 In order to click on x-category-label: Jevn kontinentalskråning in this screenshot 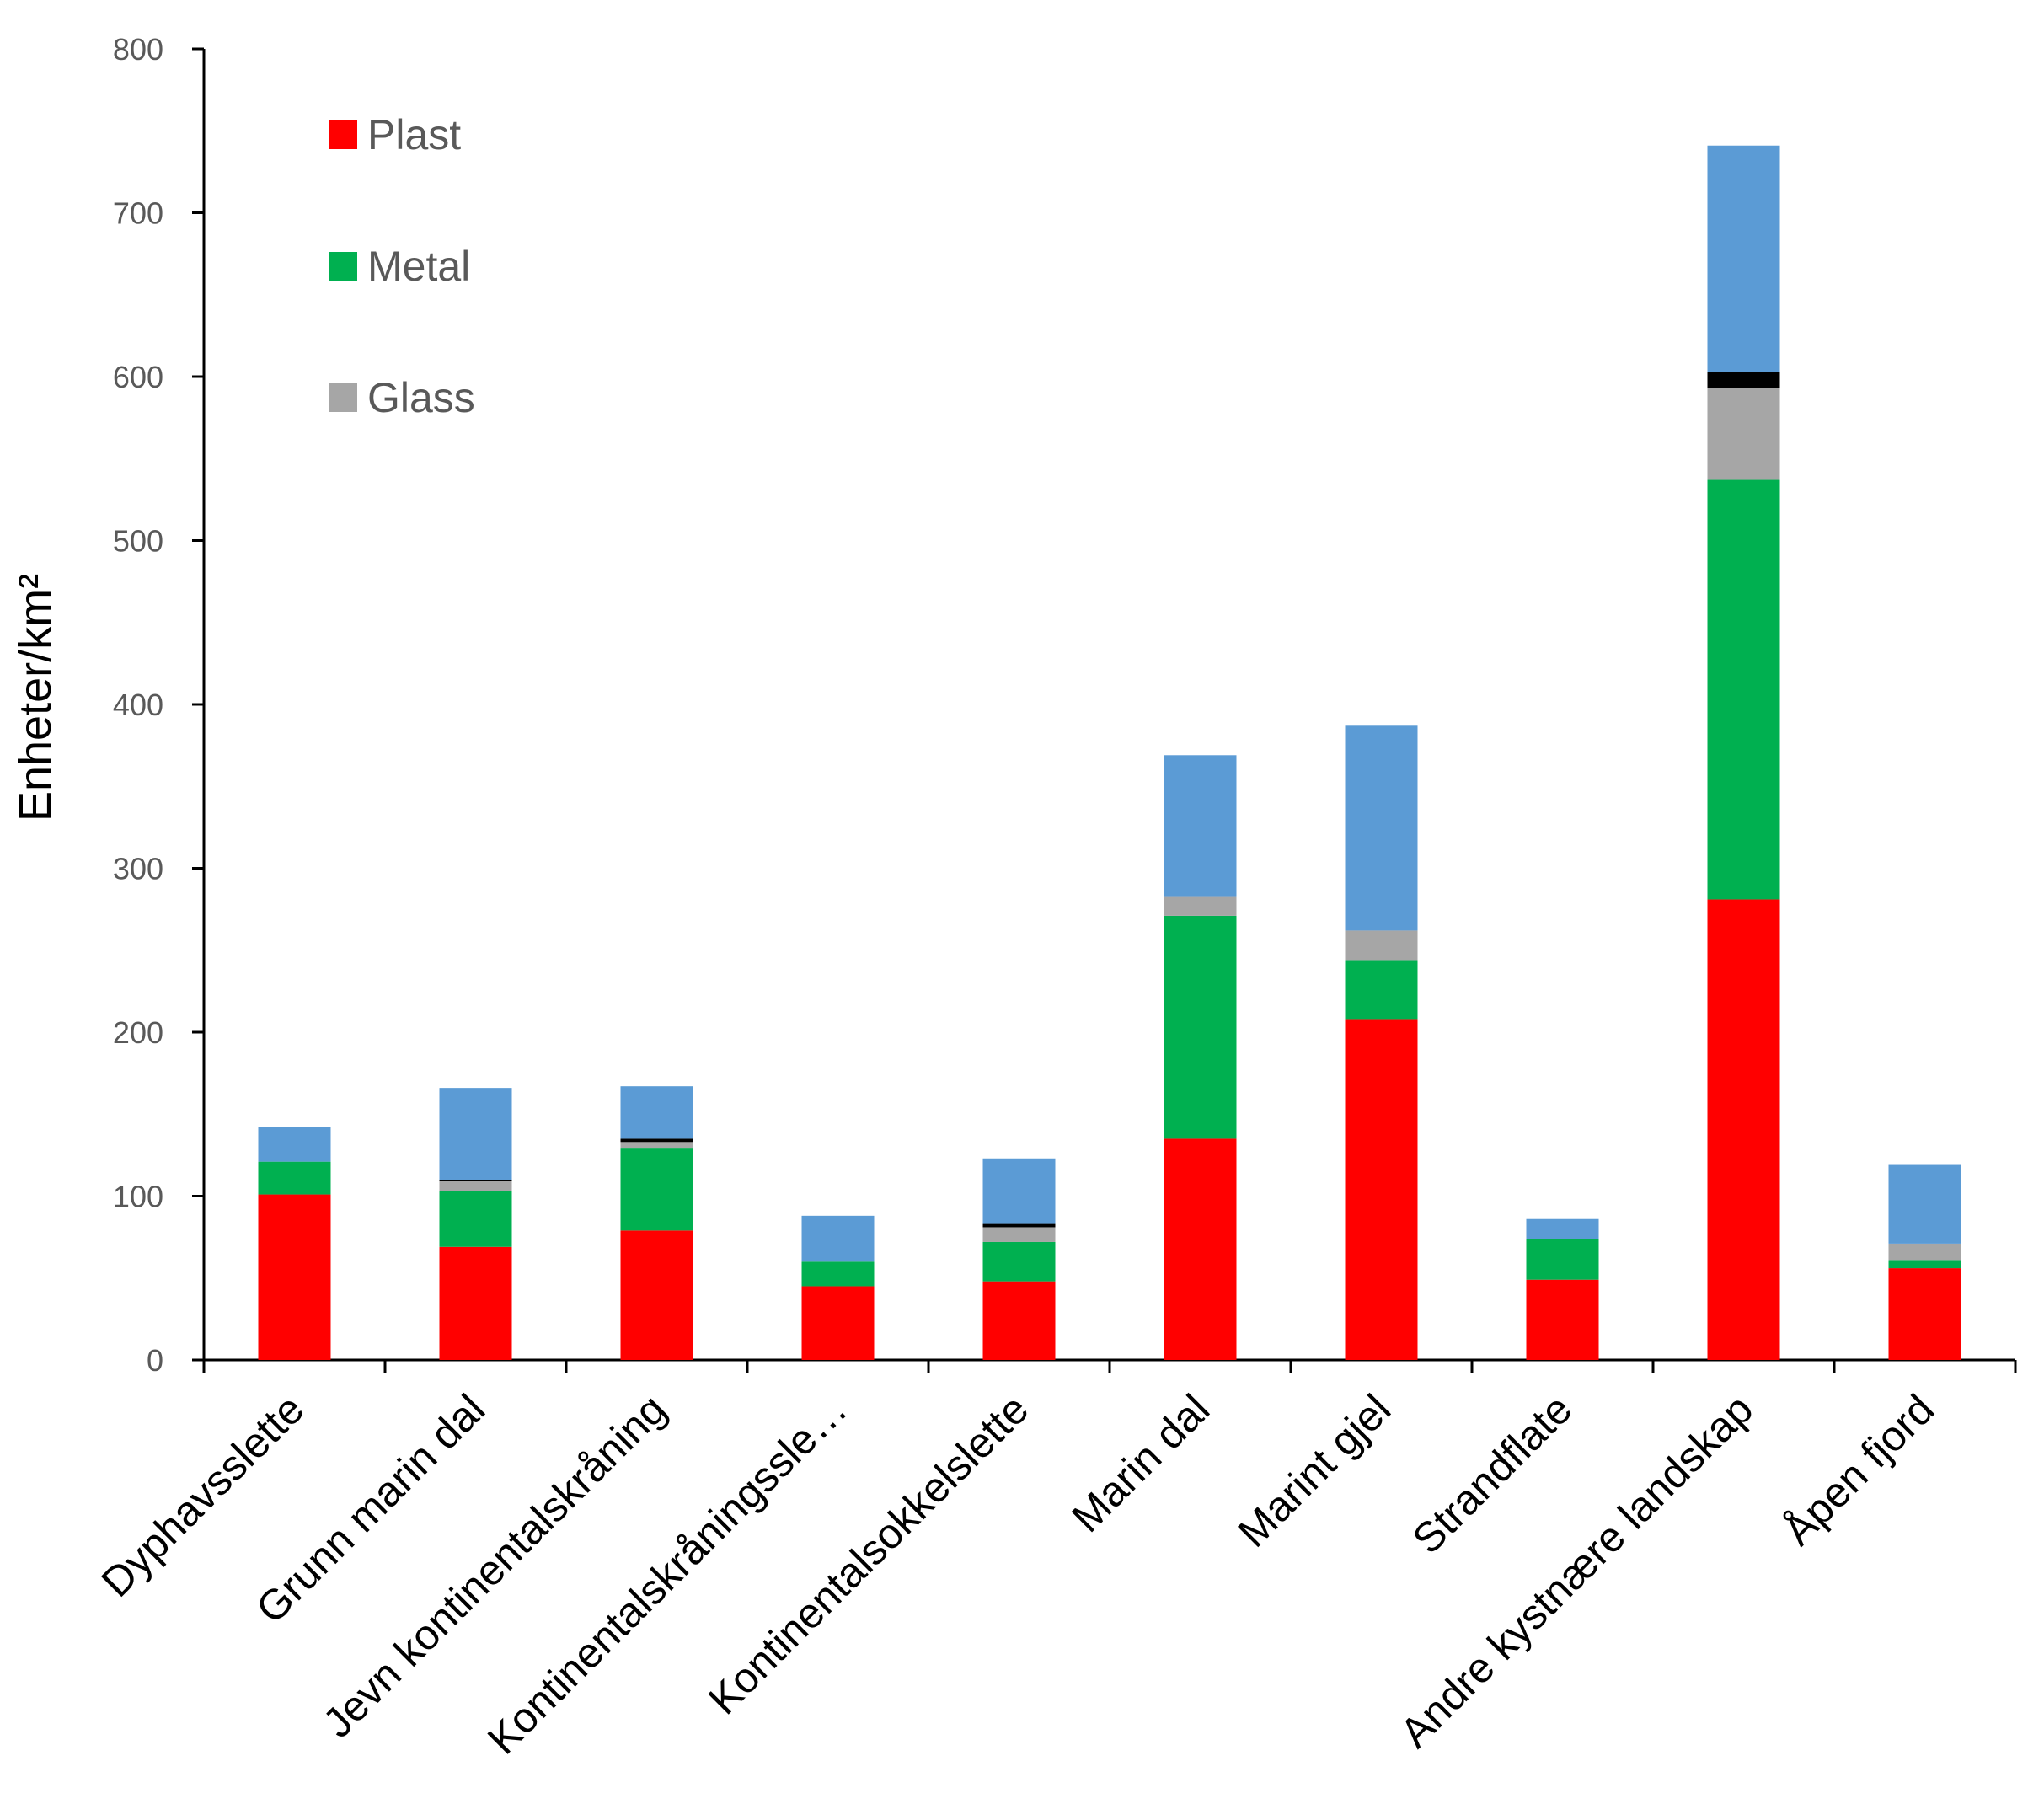, I will do `click(495, 1566)`.